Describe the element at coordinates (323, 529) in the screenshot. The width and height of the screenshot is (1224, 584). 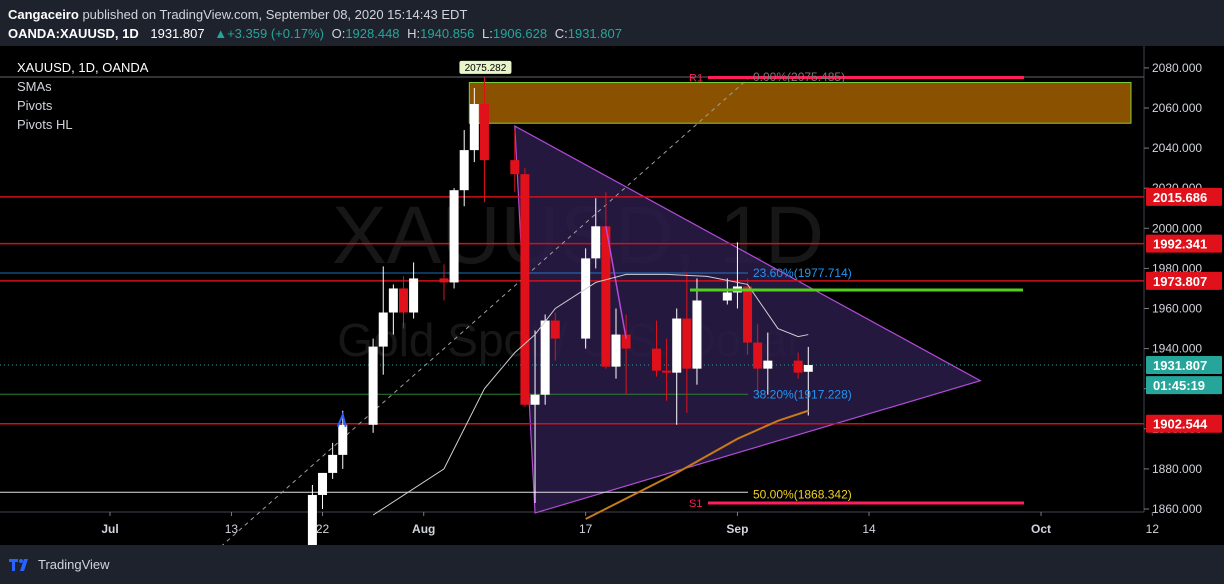
I see `time-tick-label: 22` at that location.